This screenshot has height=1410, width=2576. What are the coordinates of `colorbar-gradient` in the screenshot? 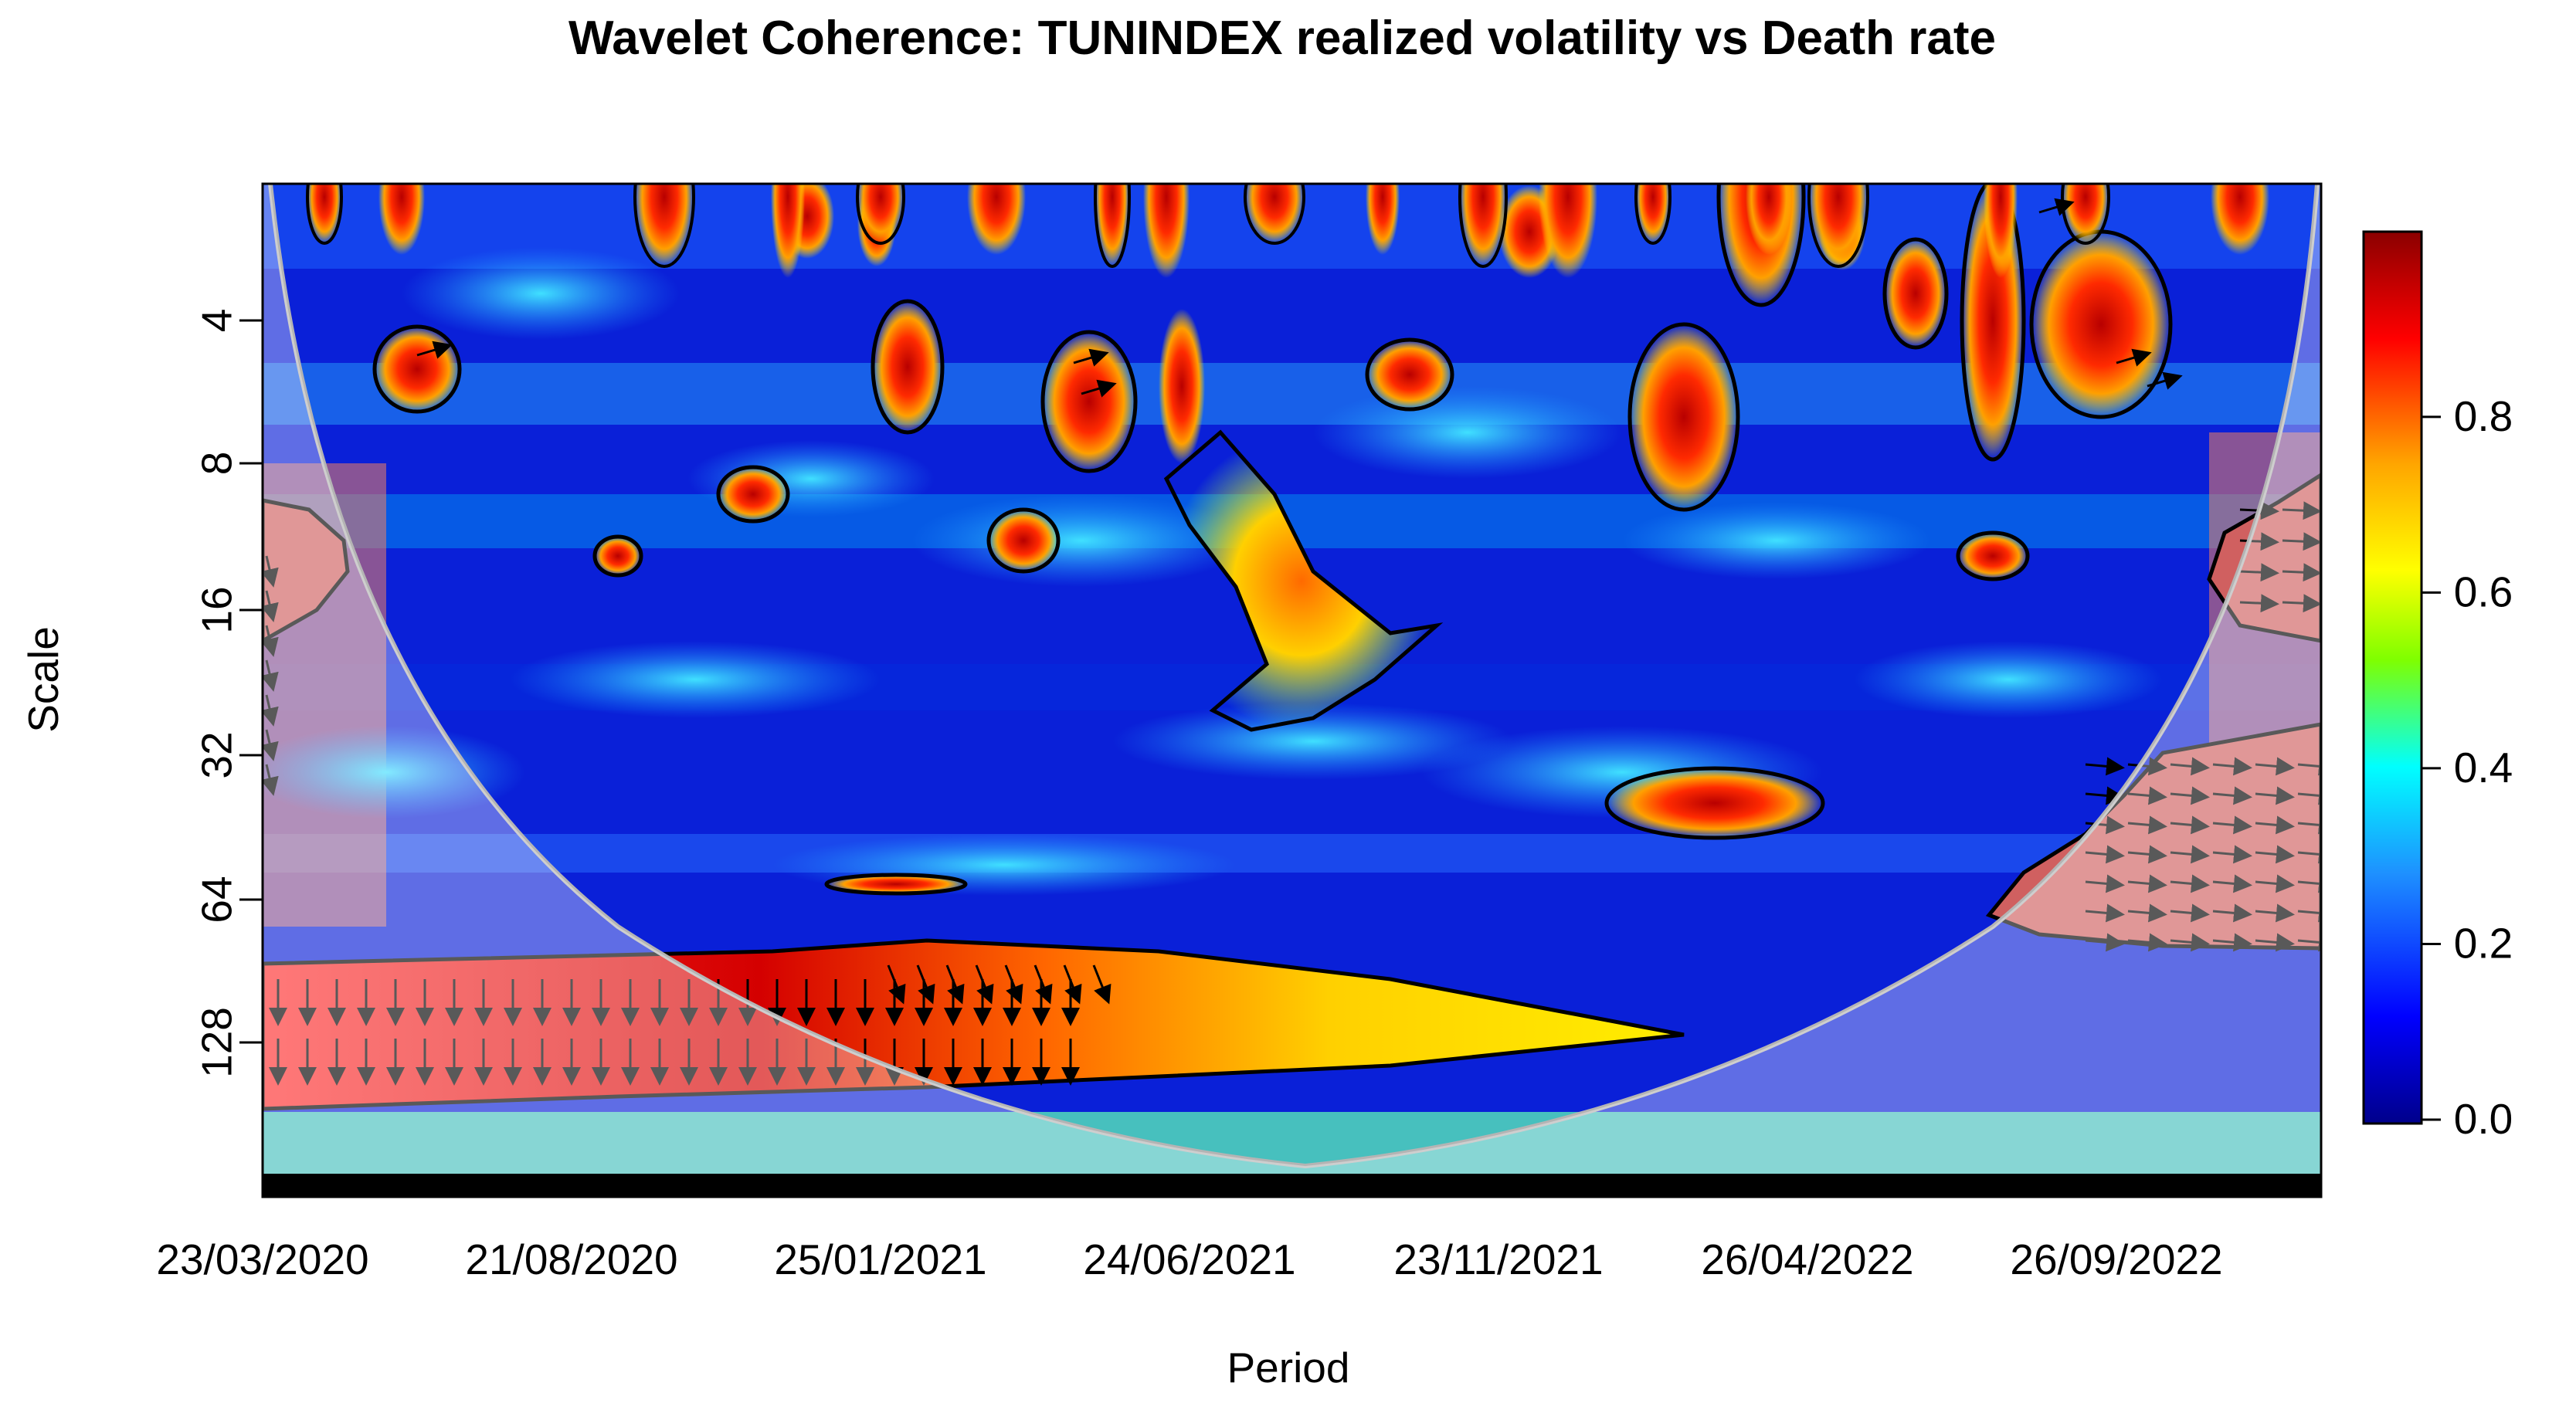 It's located at (2392, 677).